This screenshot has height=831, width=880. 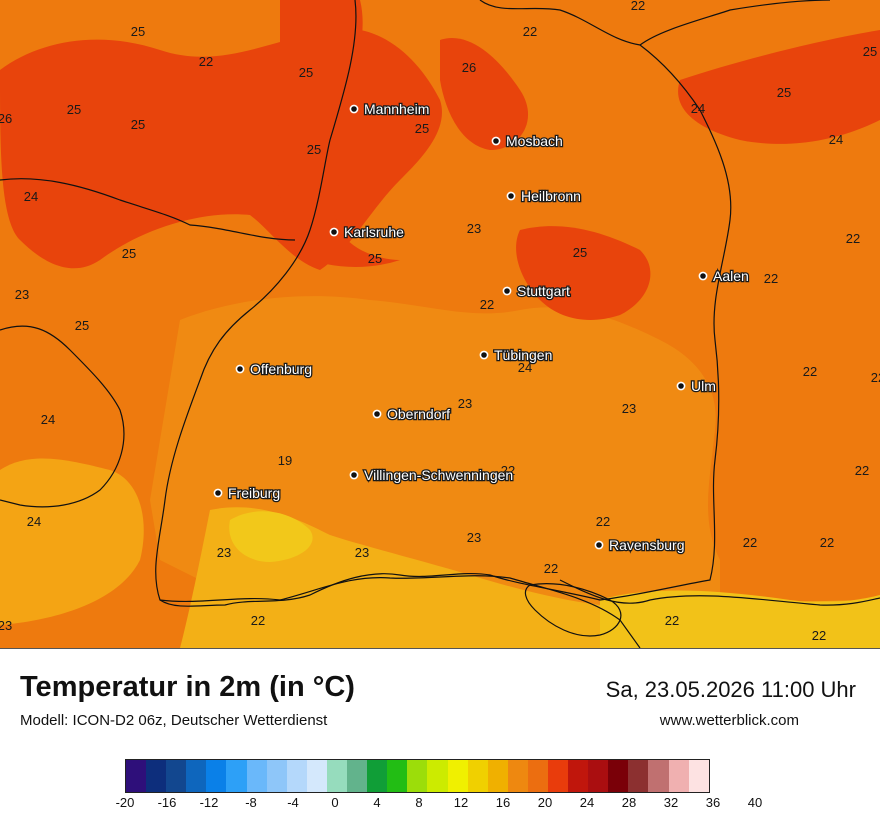 What do you see at coordinates (551, 196) in the screenshot?
I see `city-label: Heilbronn` at bounding box center [551, 196].